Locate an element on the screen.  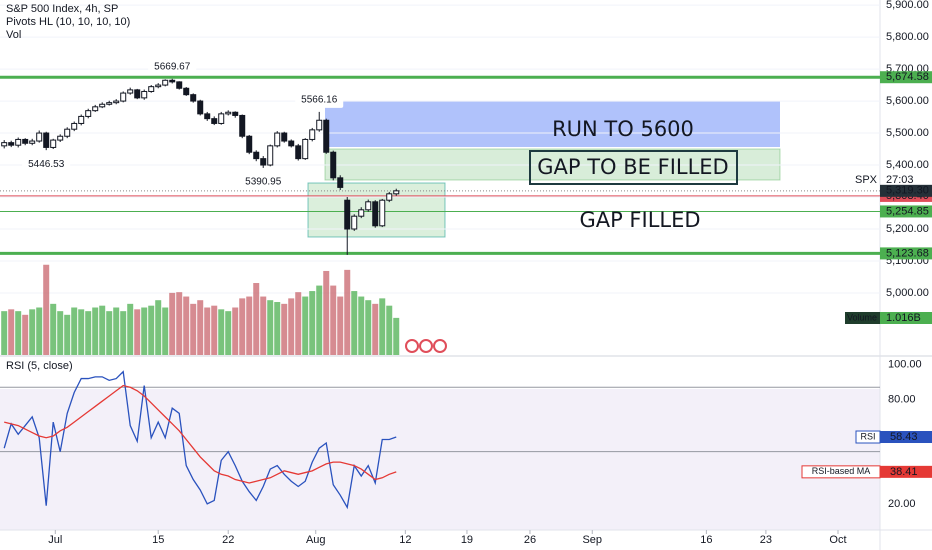
annotation: GAP TO BE FILLED is located at coordinates (632, 167).